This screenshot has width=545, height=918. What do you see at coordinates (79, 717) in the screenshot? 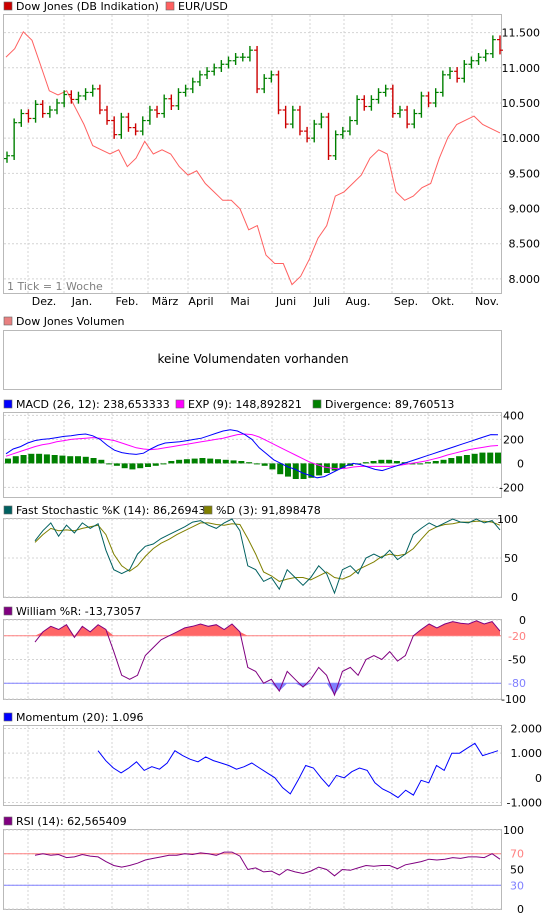
I see `legend-momentum: Momentum (20): 1.096` at bounding box center [79, 717].